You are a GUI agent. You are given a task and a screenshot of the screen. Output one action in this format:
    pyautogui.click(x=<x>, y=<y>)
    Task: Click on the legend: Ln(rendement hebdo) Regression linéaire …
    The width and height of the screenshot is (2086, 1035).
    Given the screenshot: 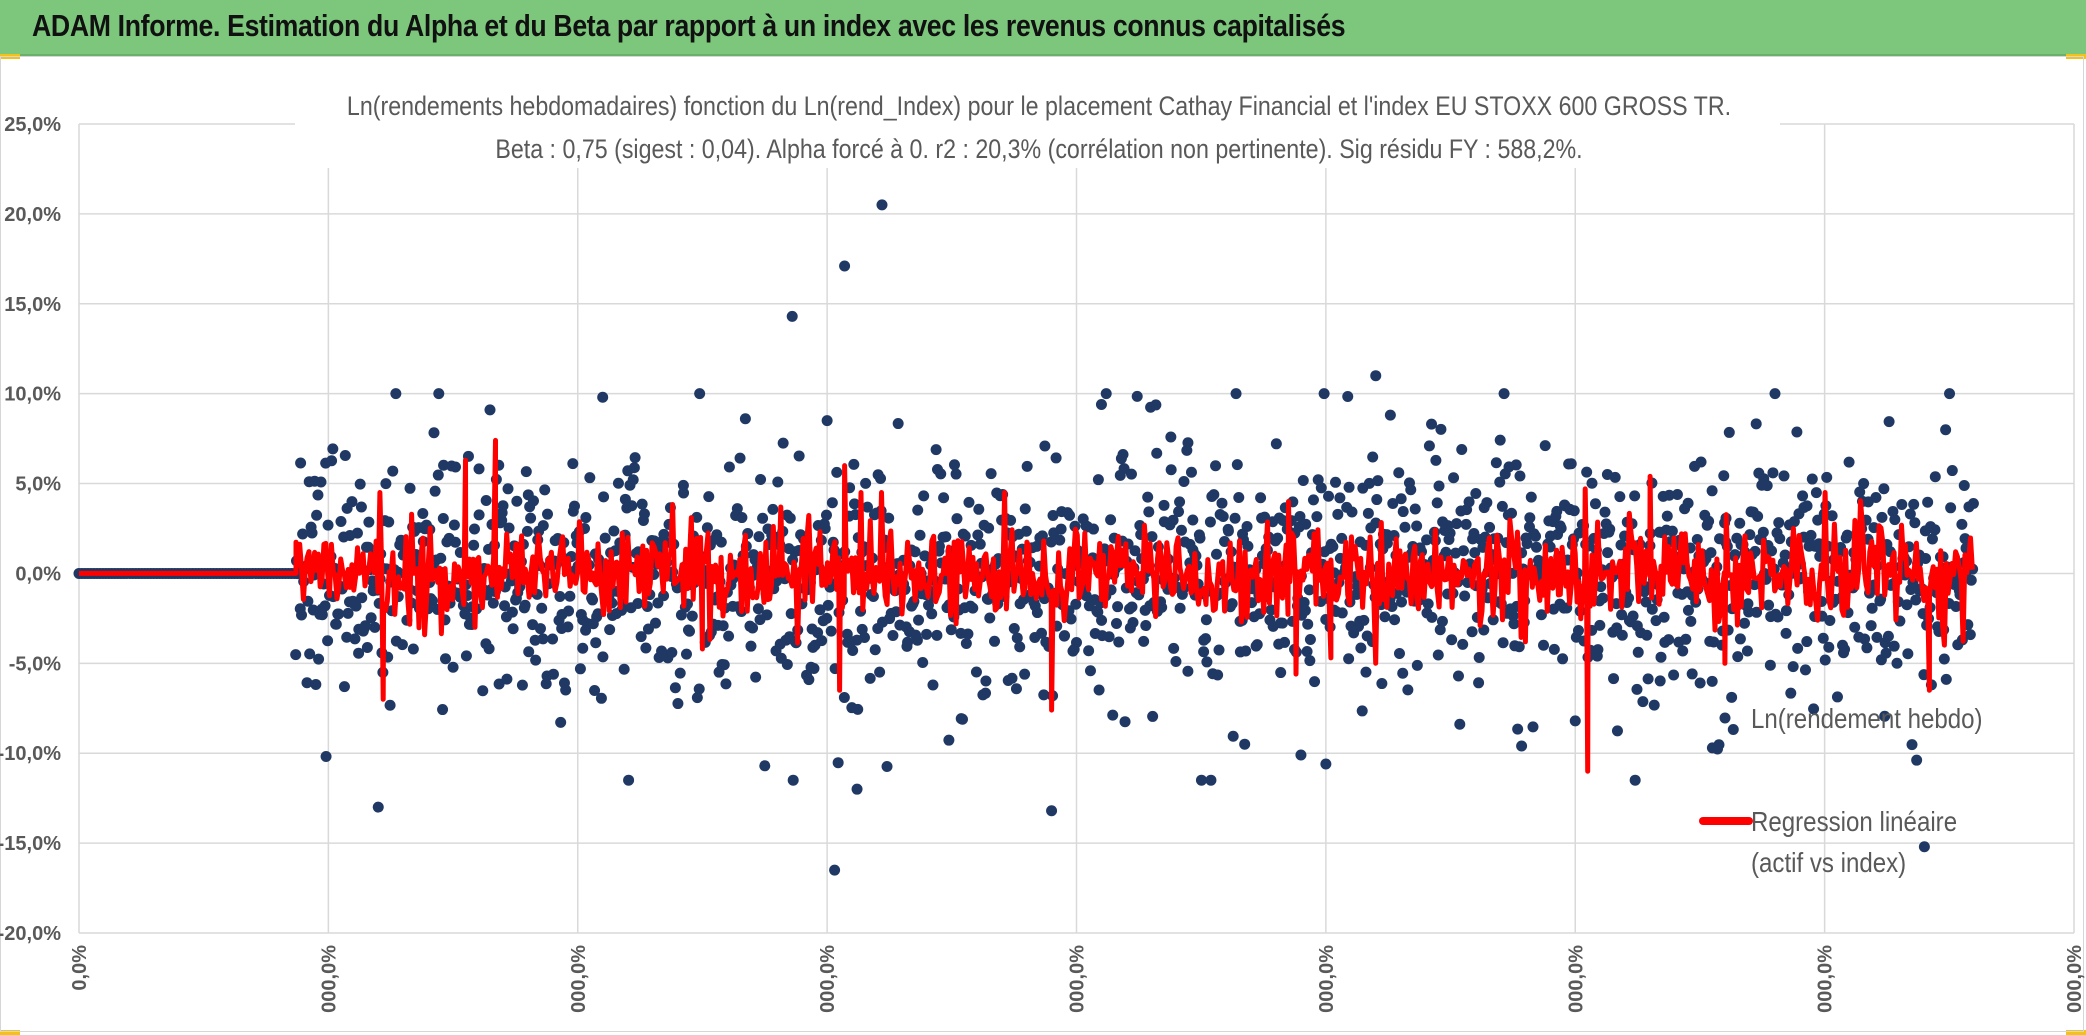 What is the action you would take?
    pyautogui.click(x=1841, y=790)
    